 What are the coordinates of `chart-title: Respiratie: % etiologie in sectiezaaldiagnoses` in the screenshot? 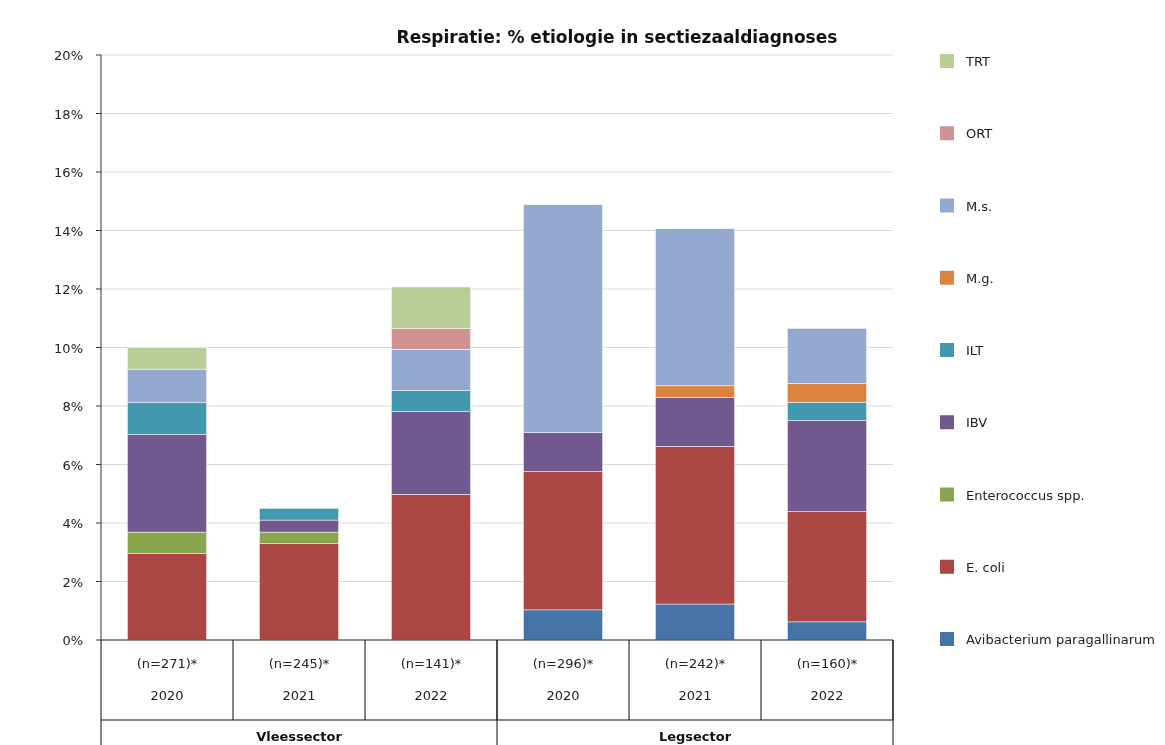 It's located at (617, 37).